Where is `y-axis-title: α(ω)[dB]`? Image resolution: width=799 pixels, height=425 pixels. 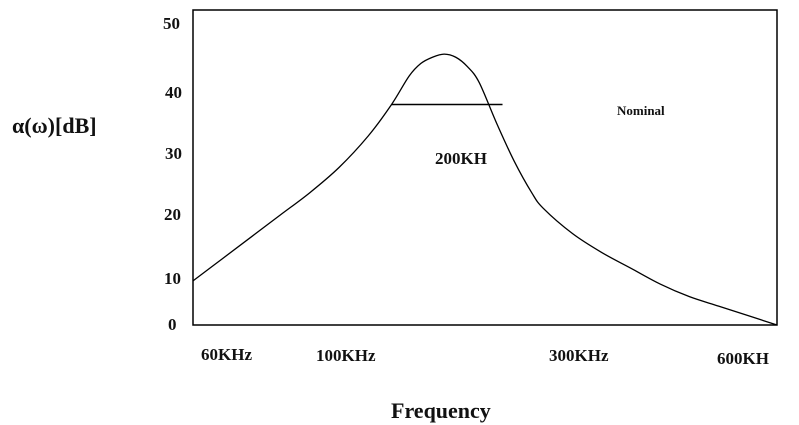 y-axis-title: α(ω)[dB] is located at coordinates (54, 125).